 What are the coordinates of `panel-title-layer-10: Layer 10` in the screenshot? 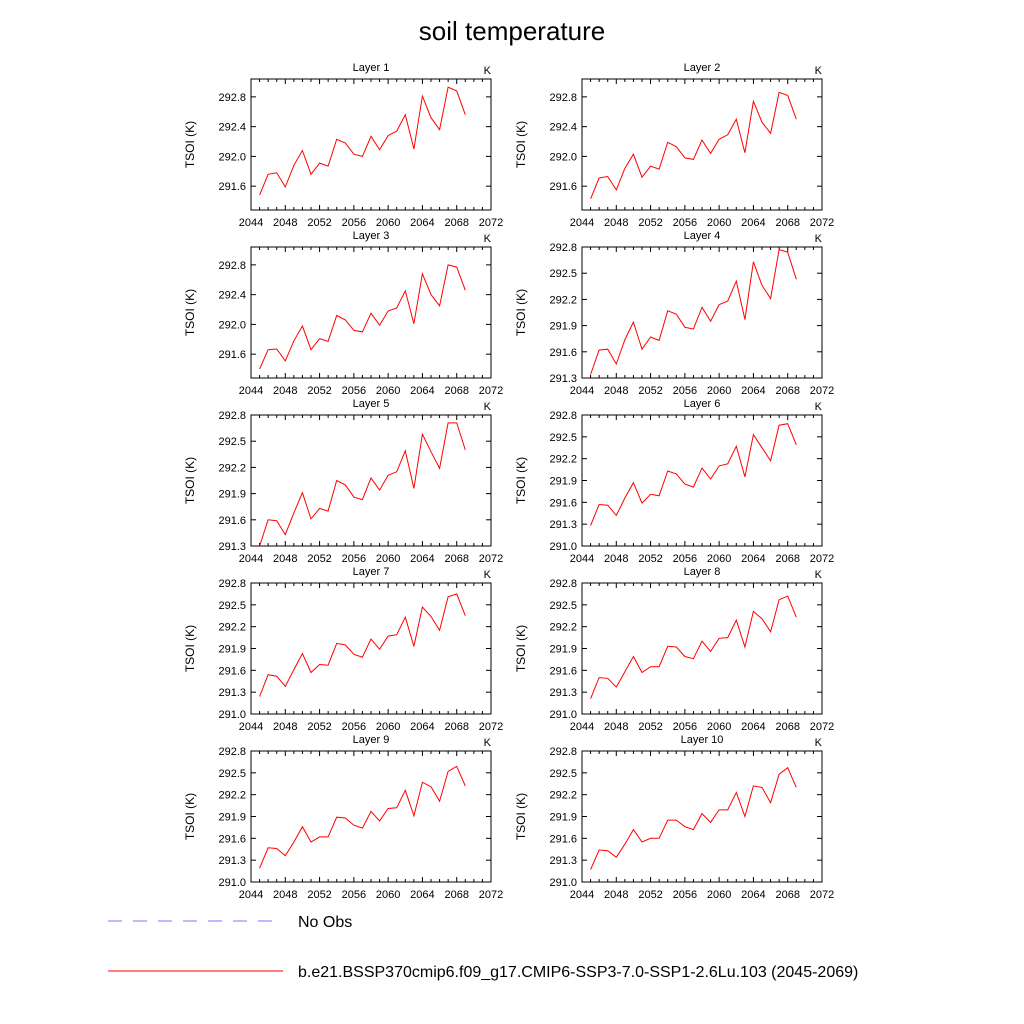 It's located at (702, 740).